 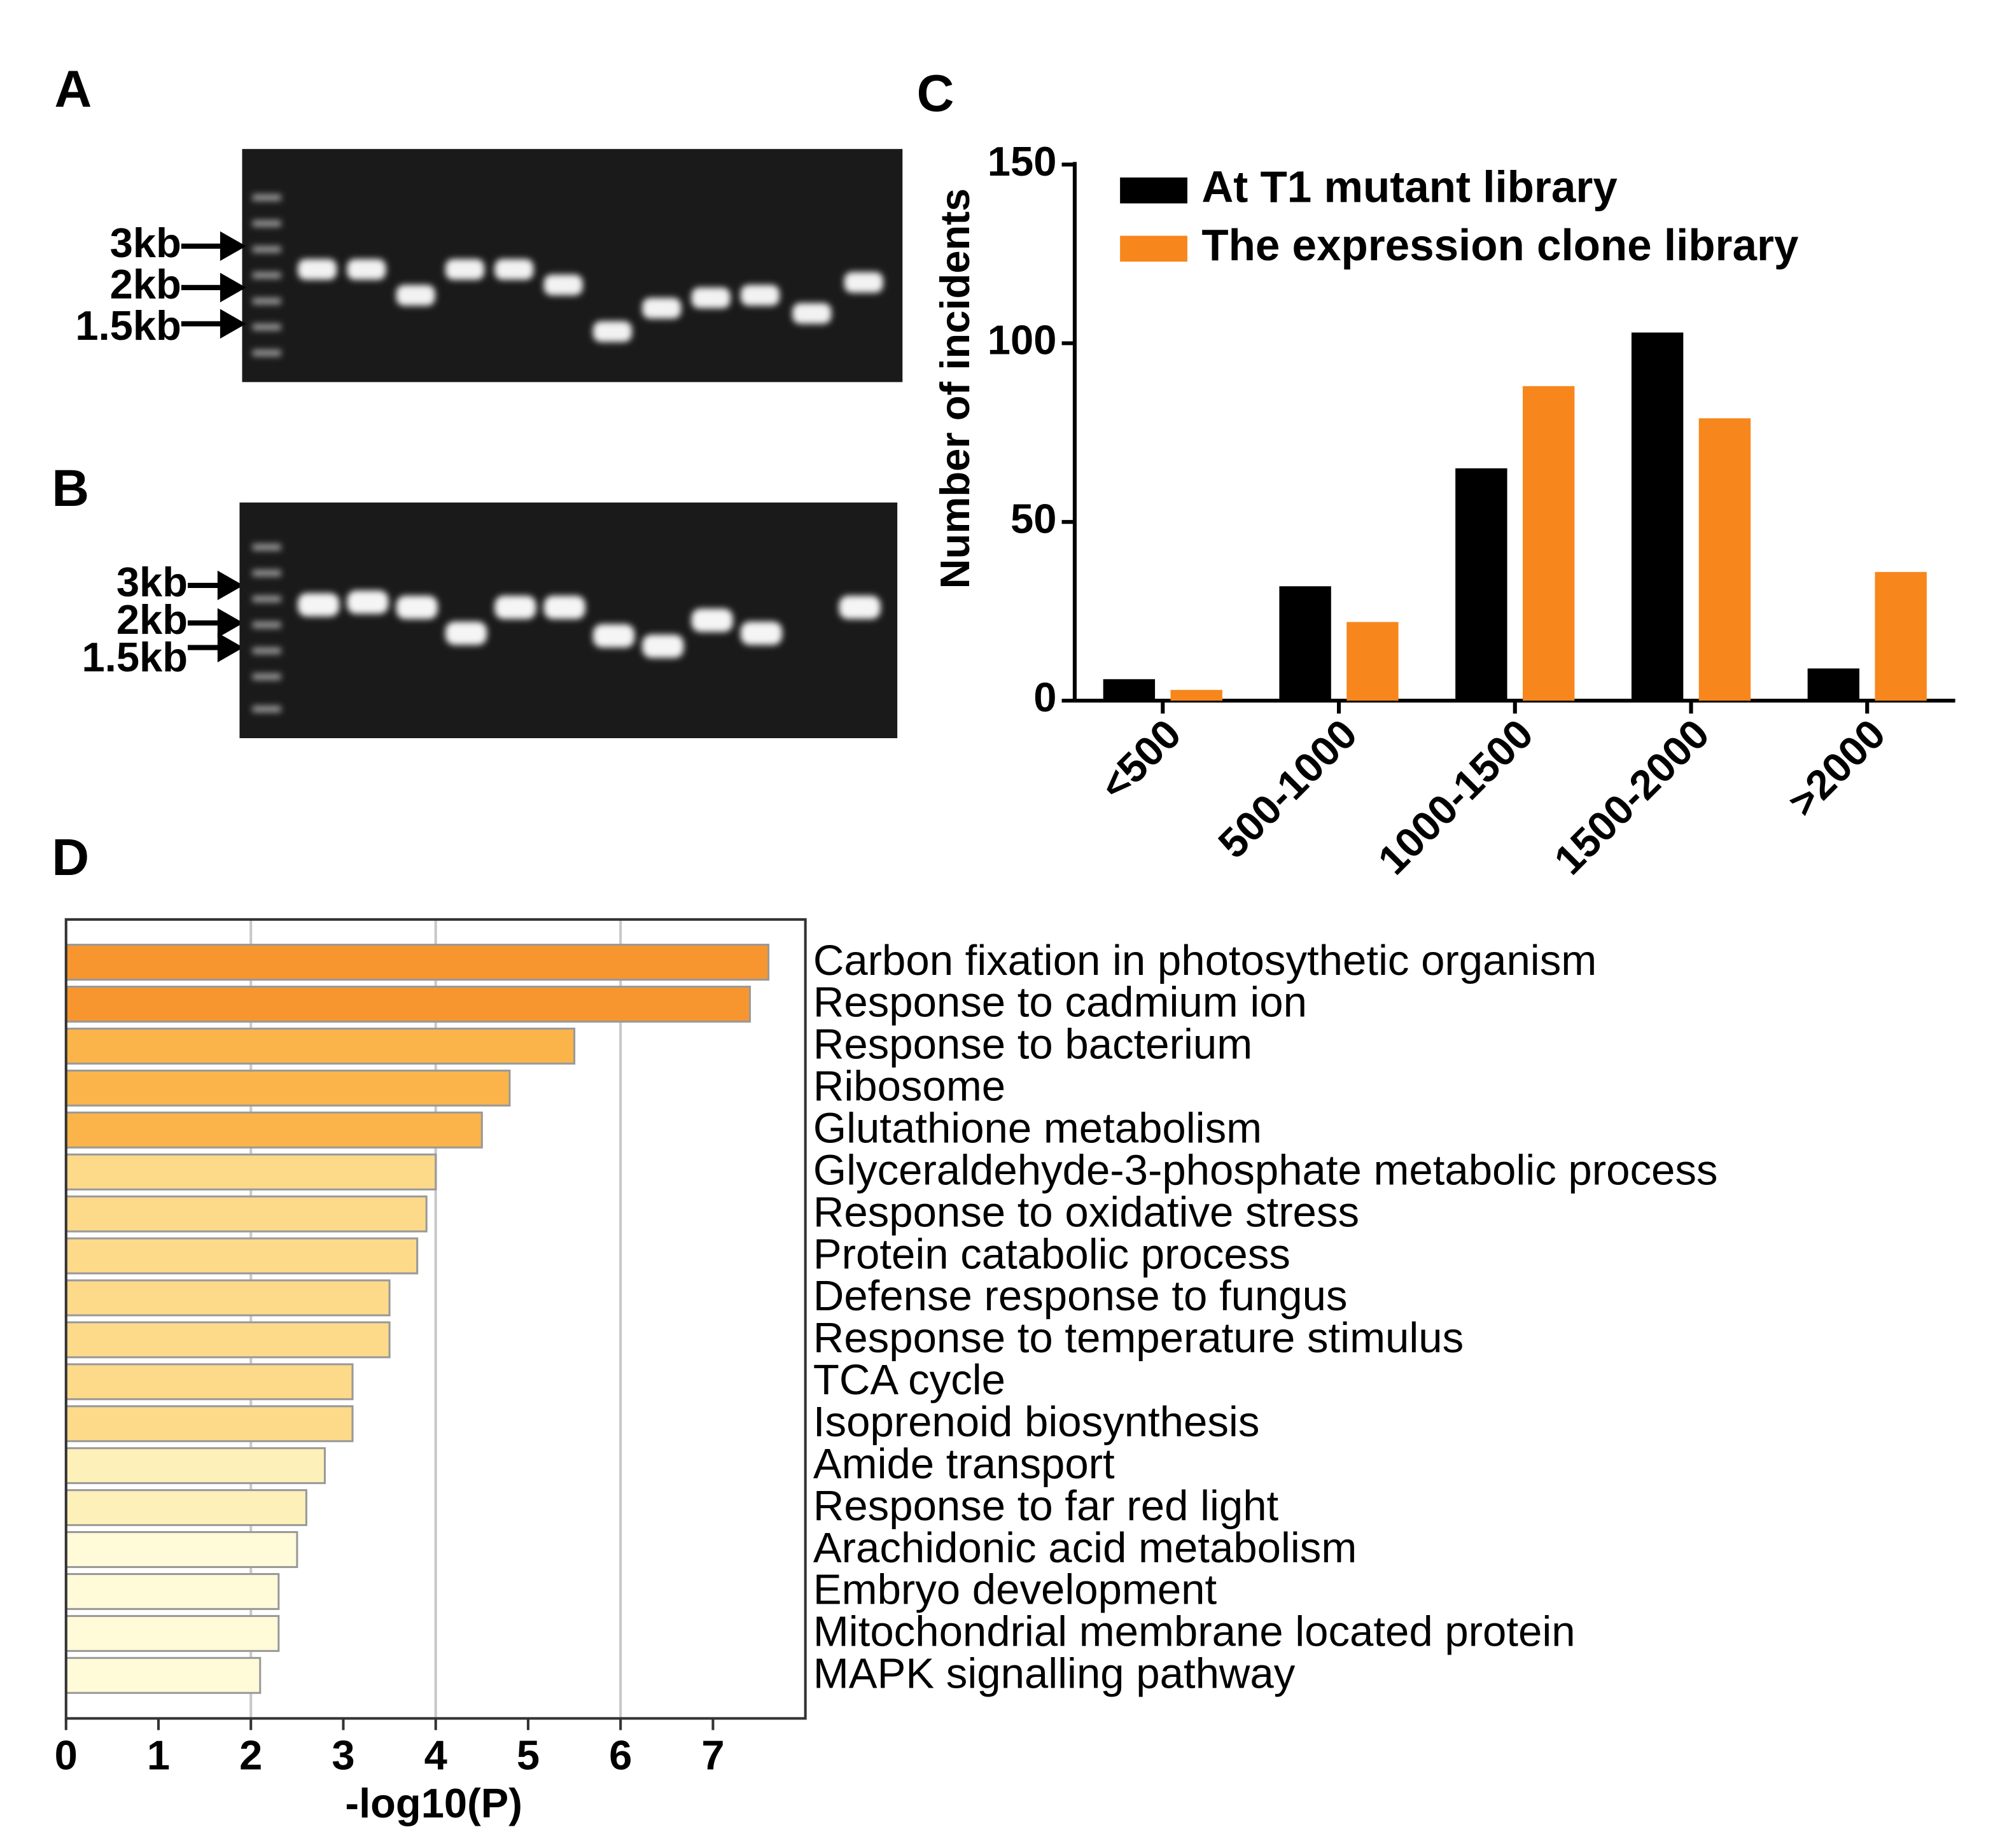 I want to click on category-label: Mitochondrial membrane located protein, so click(x=1195, y=1632).